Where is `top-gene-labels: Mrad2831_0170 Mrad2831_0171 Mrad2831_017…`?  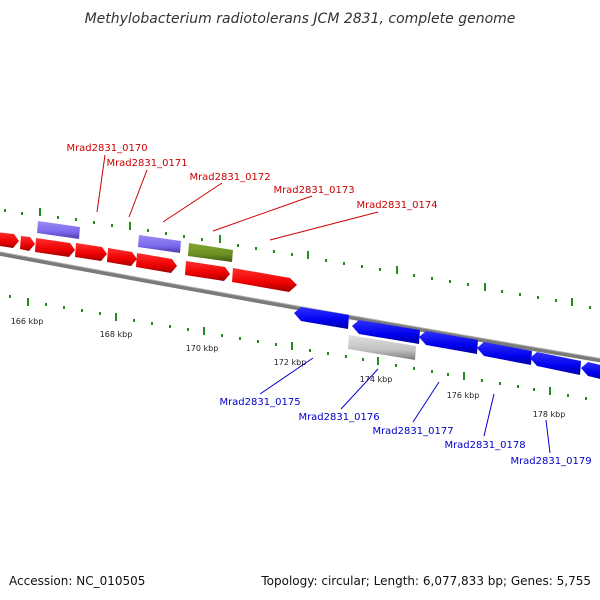 top-gene-labels: Mrad2831_0170 Mrad2831_0171 Mrad2831_017… is located at coordinates (251, 177).